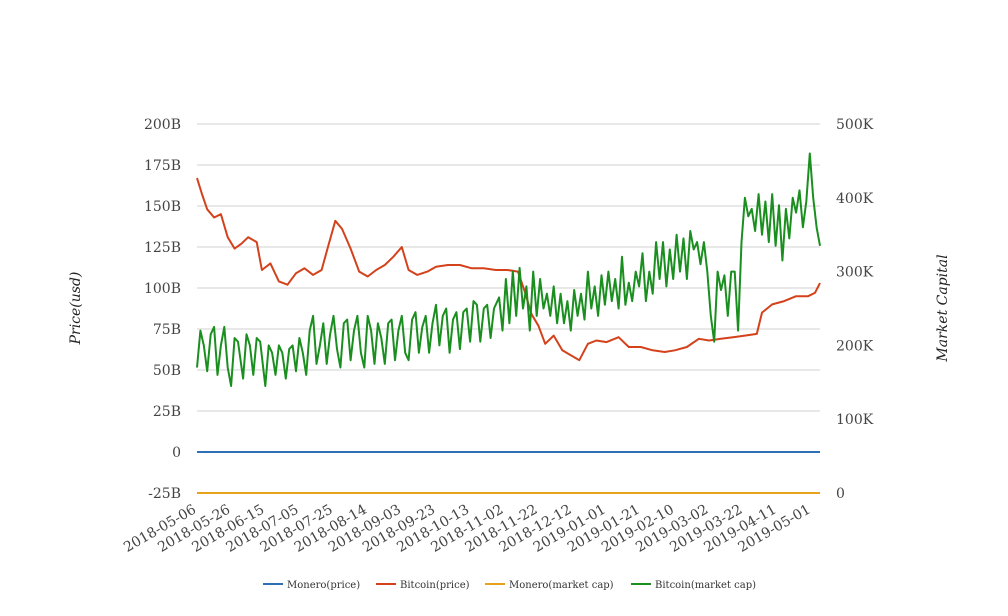 This screenshot has width=1008, height=616. Describe the element at coordinates (323, 585) in the screenshot. I see `legend-label: Monero(price)` at that location.